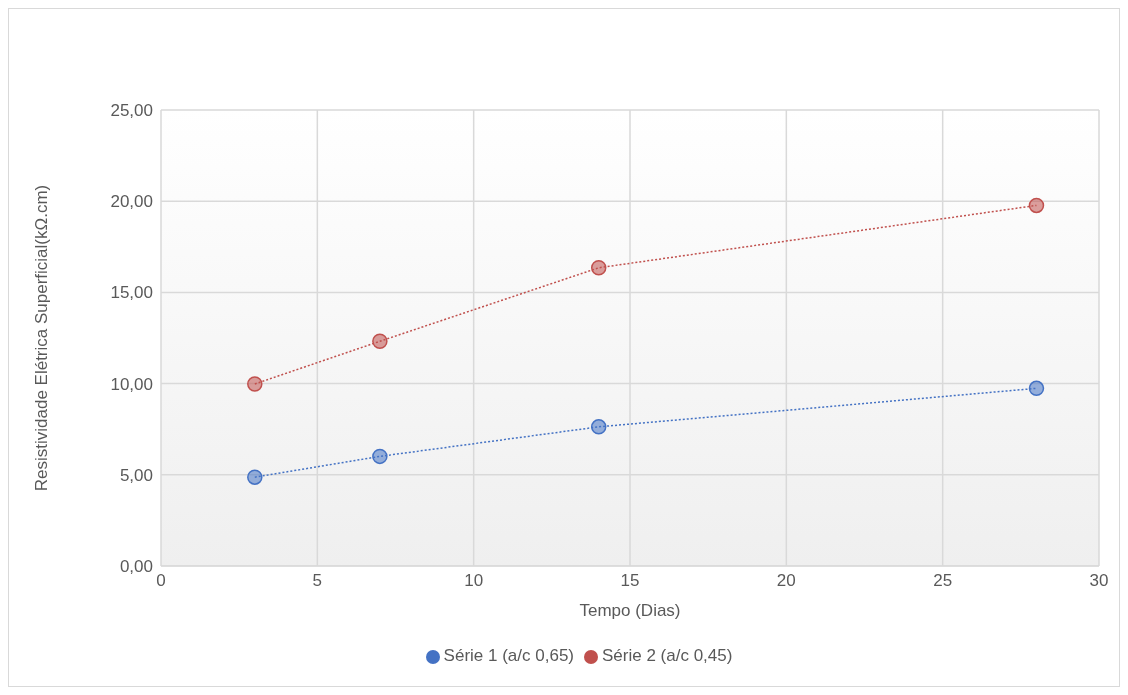 This screenshot has height=695, width=1128. What do you see at coordinates (131, 202) in the screenshot?
I see `y-tick-label: 20,00` at bounding box center [131, 202].